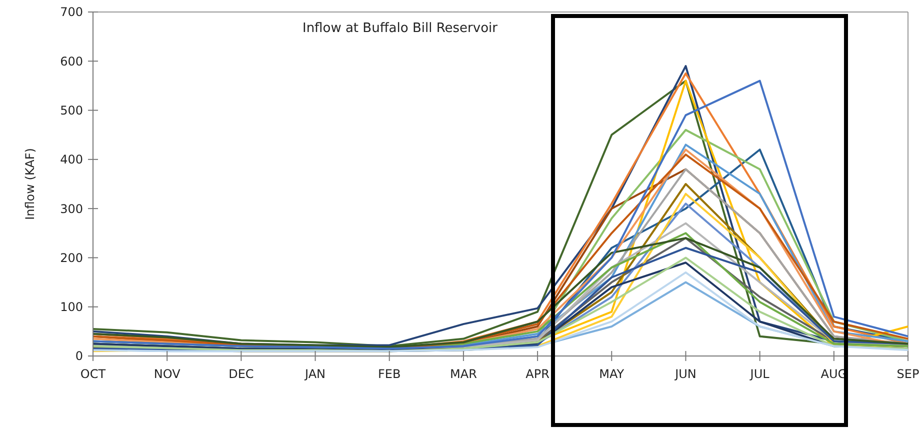 Image resolution: width=924 pixels, height=428 pixels. What do you see at coordinates (71, 61) in the screenshot?
I see `y-tick-label: 600` at bounding box center [71, 61].